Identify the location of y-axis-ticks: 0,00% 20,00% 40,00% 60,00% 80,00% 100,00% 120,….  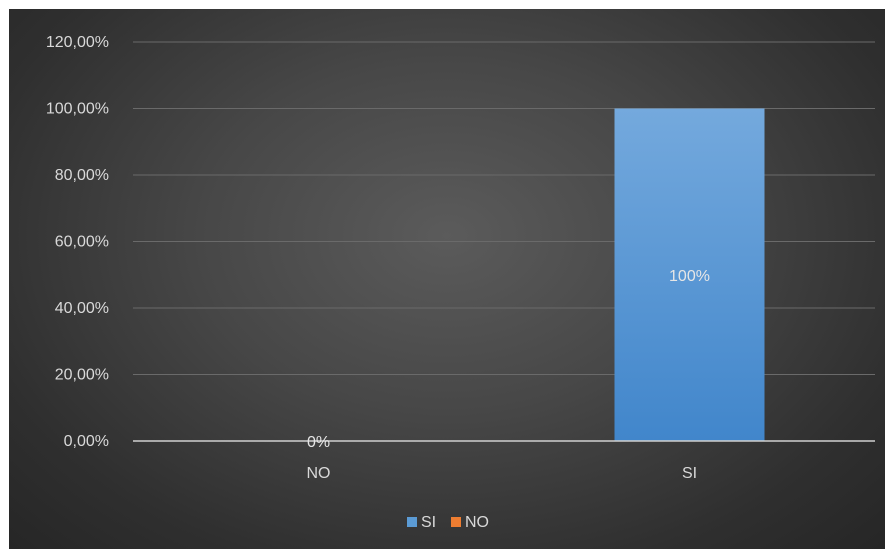
(77, 242).